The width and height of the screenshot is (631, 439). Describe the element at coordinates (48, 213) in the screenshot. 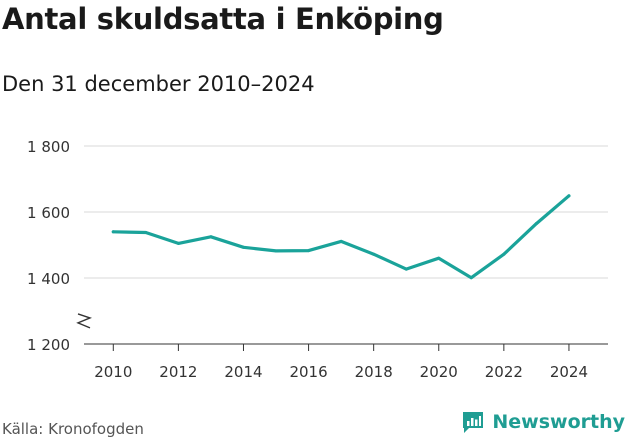

I see `y-tick-label: 1 600` at that location.